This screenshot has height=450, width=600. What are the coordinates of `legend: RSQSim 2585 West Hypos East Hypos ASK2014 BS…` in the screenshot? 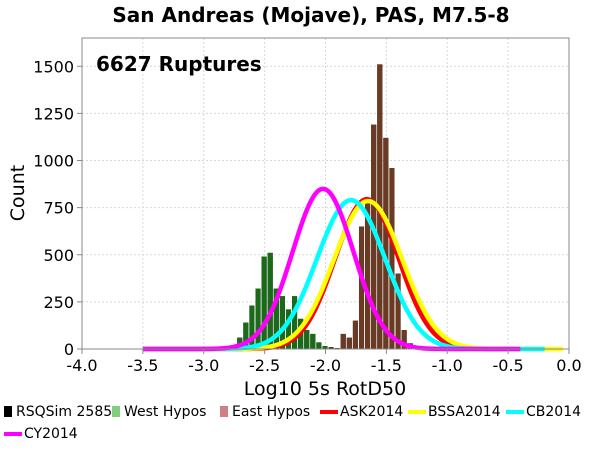 It's located at (292, 423).